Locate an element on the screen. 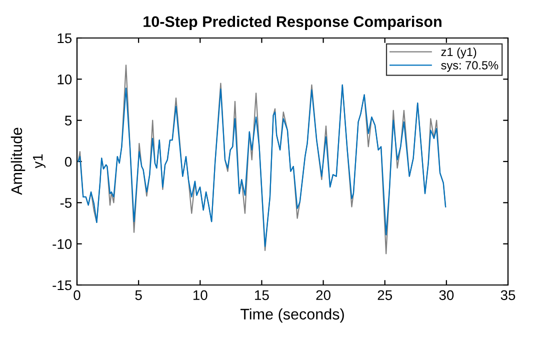 This screenshot has height=337, width=560. x-tick-label: 20 is located at coordinates (323, 295).